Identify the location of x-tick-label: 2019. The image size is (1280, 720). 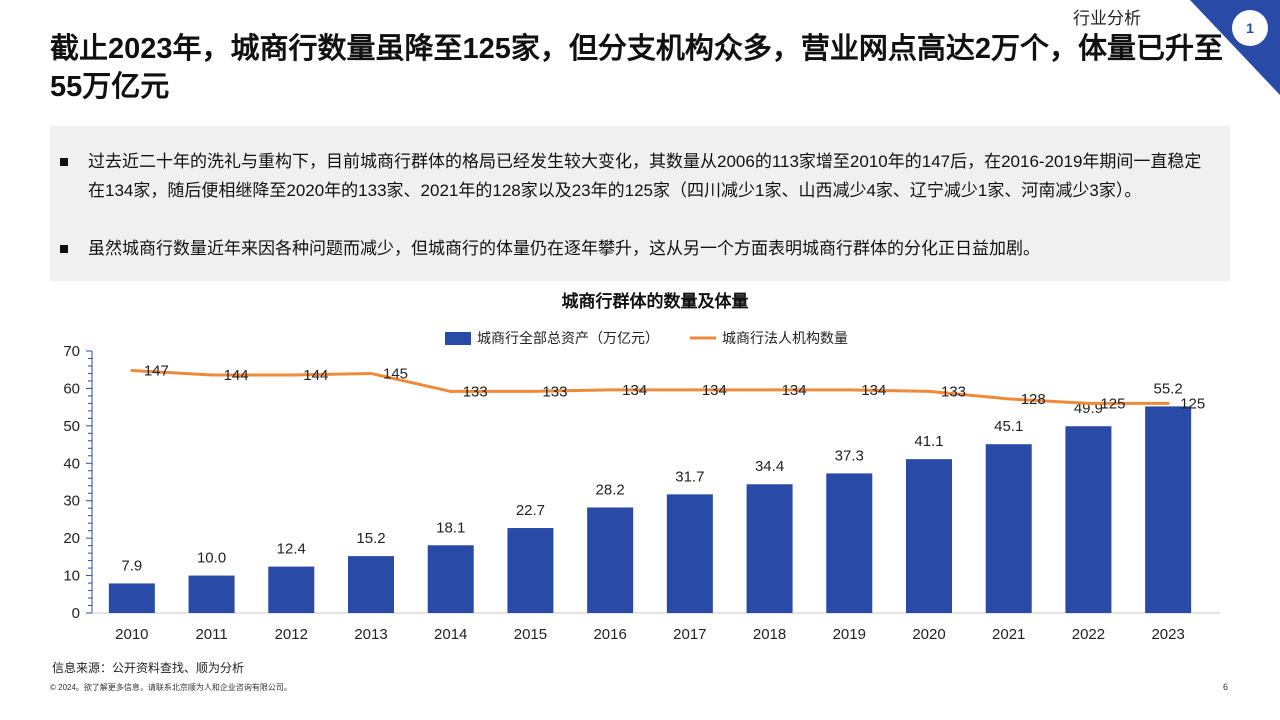
(849, 634).